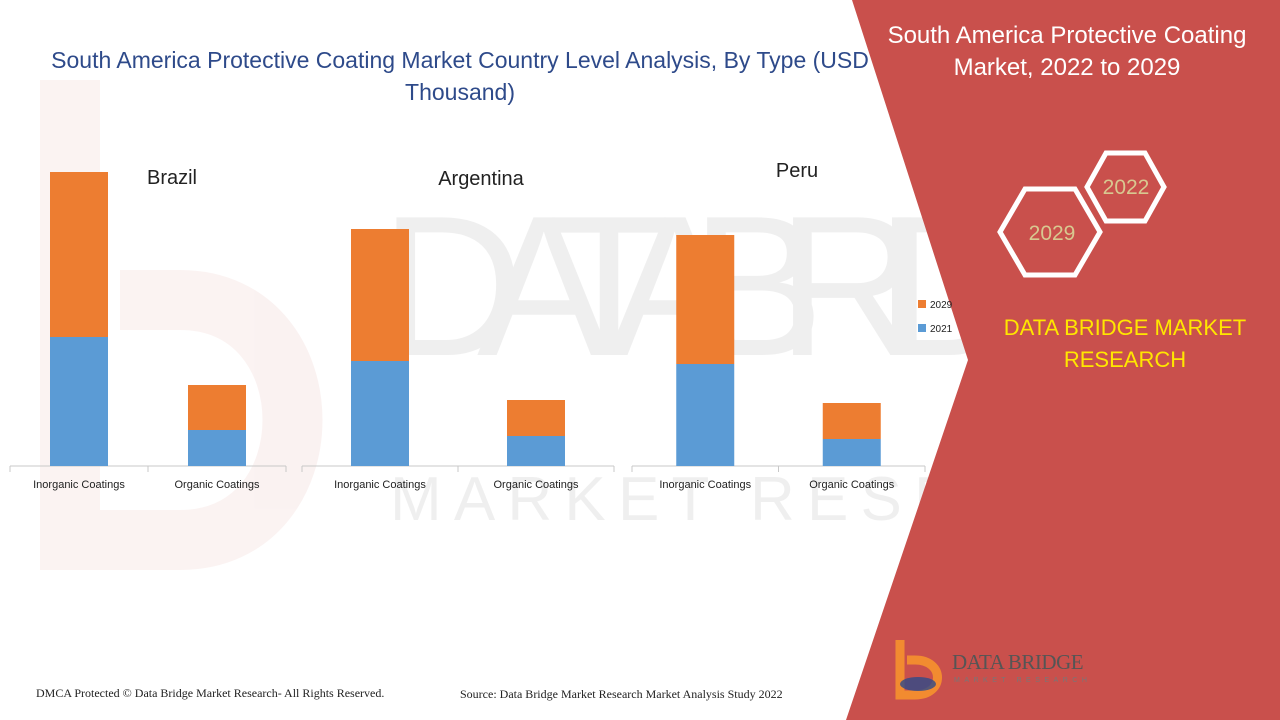  What do you see at coordinates (79, 254) in the screenshot?
I see `bar-brazil-inorganic-coatings-2029` at bounding box center [79, 254].